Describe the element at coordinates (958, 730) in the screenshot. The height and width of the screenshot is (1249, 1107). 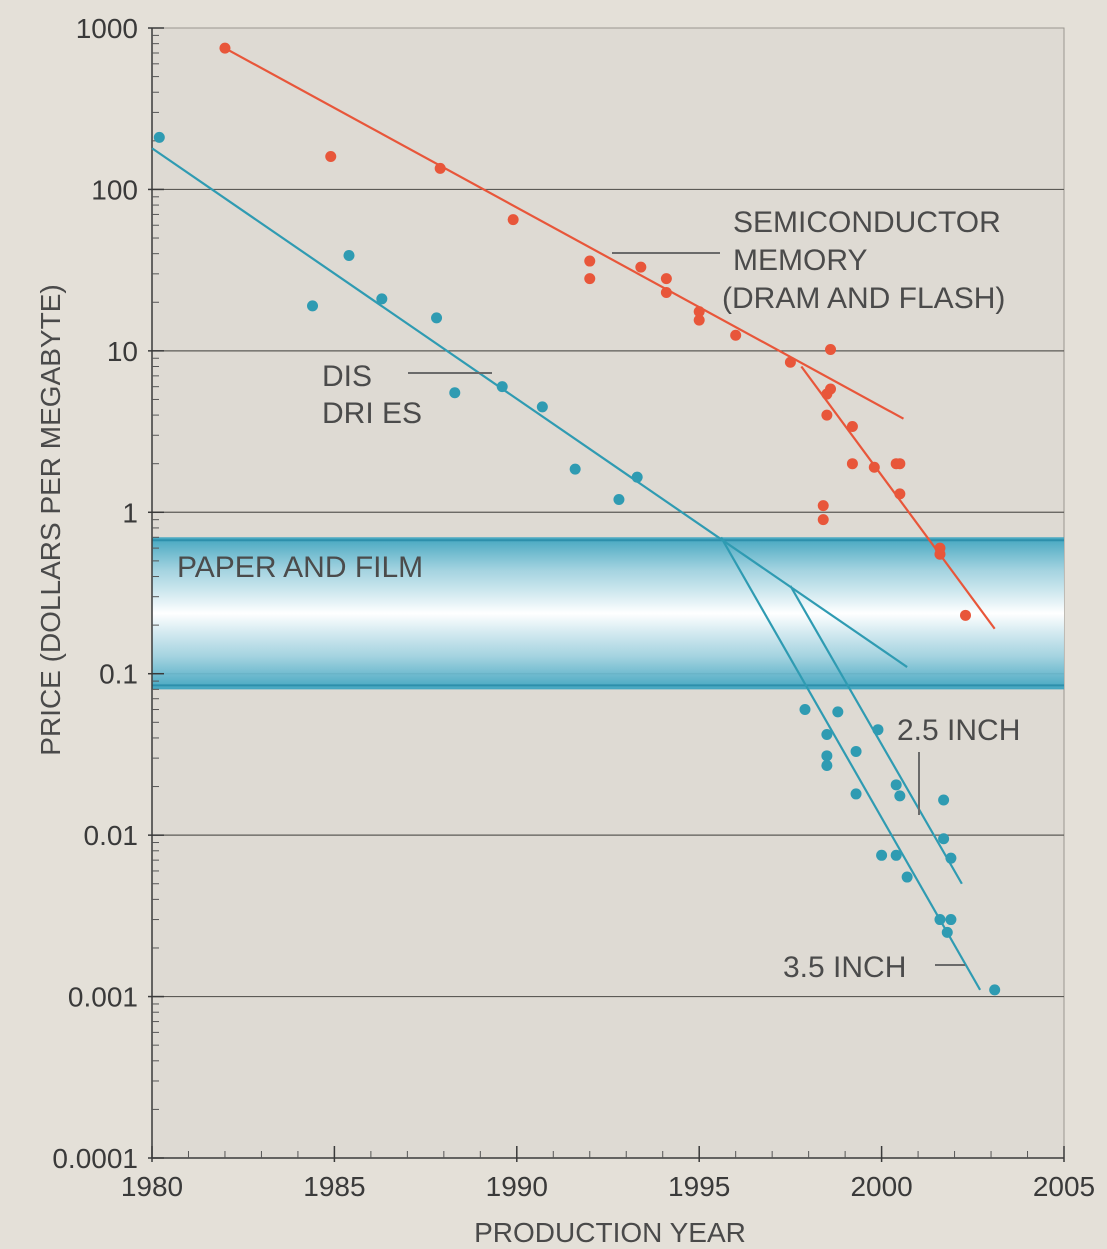
I see `inch25-label: 2.5 INCH` at that location.